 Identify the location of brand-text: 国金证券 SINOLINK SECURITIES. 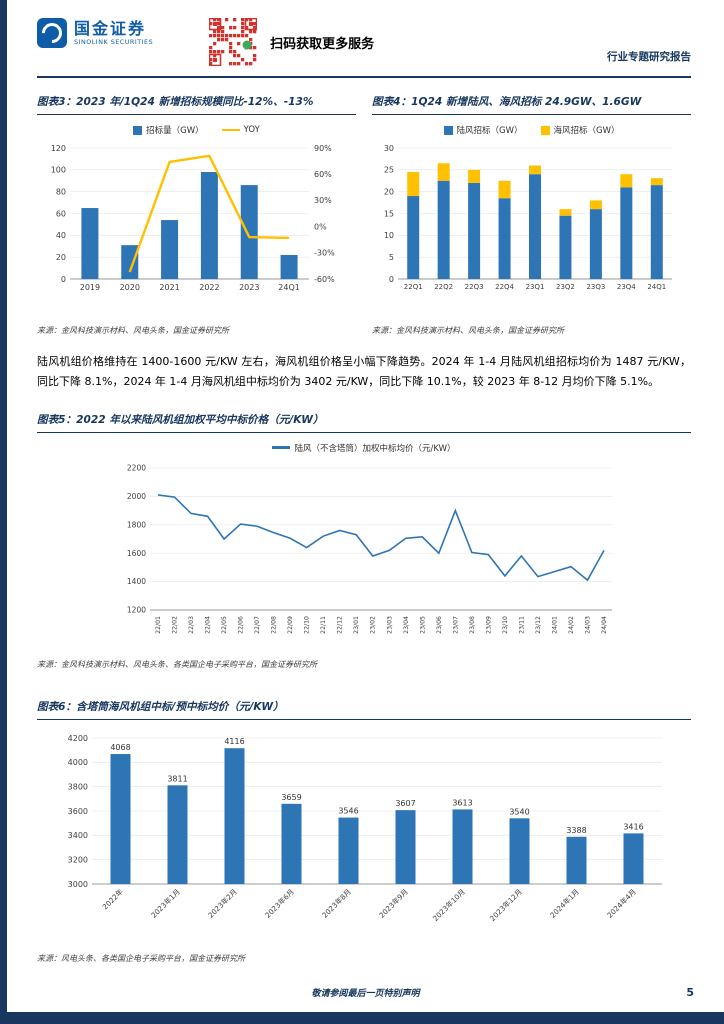
(114, 33).